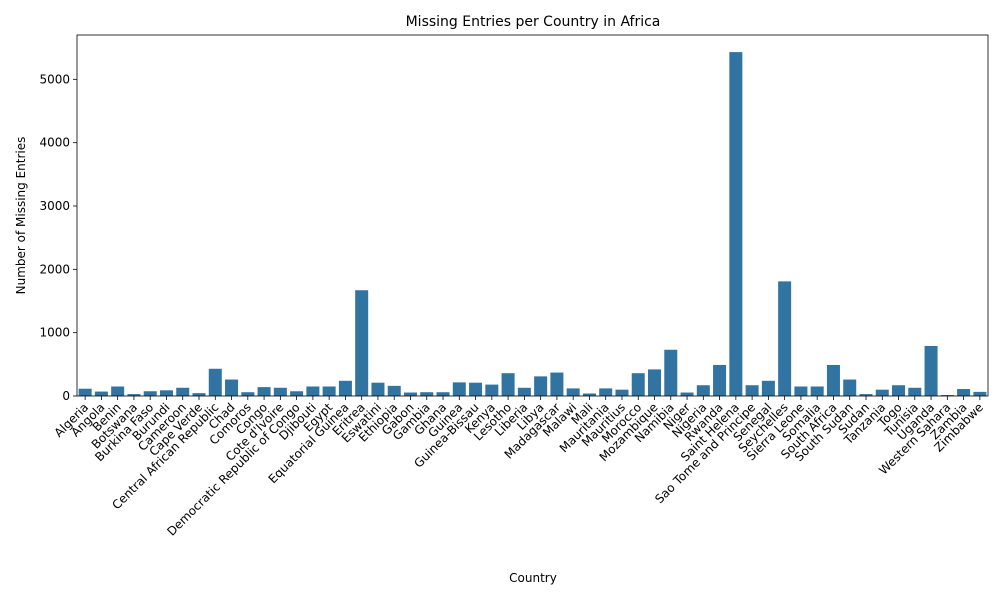 Image resolution: width=1000 pixels, height=600 pixels. Describe the element at coordinates (557, 384) in the screenshot. I see `bar-madagascar` at that location.